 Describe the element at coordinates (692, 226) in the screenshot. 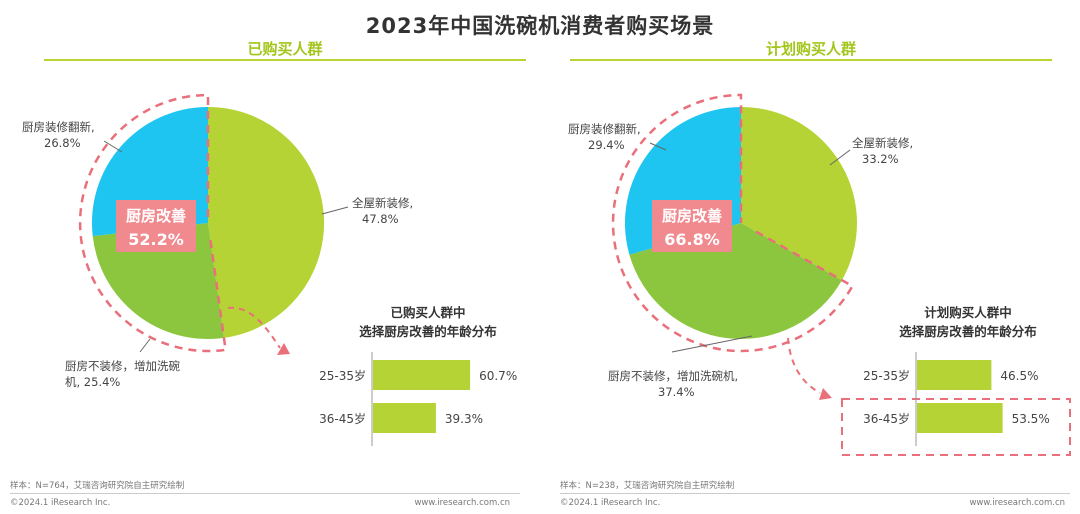

I see `right-badge` at that location.